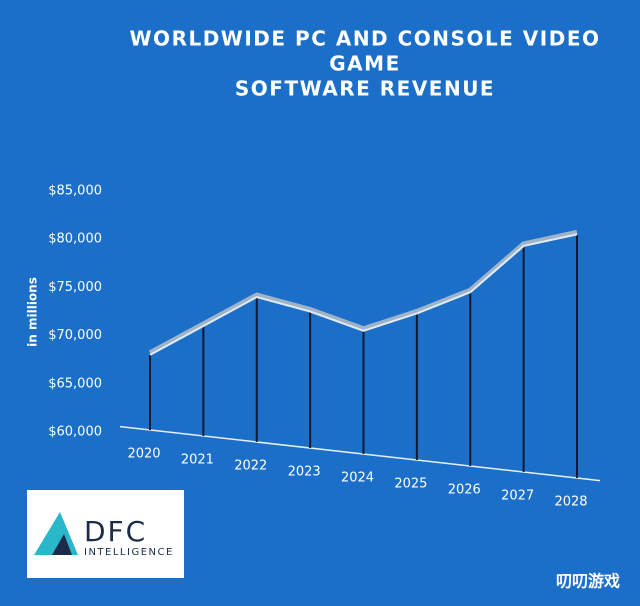  I want to click on logo-icon, so click(62, 544).